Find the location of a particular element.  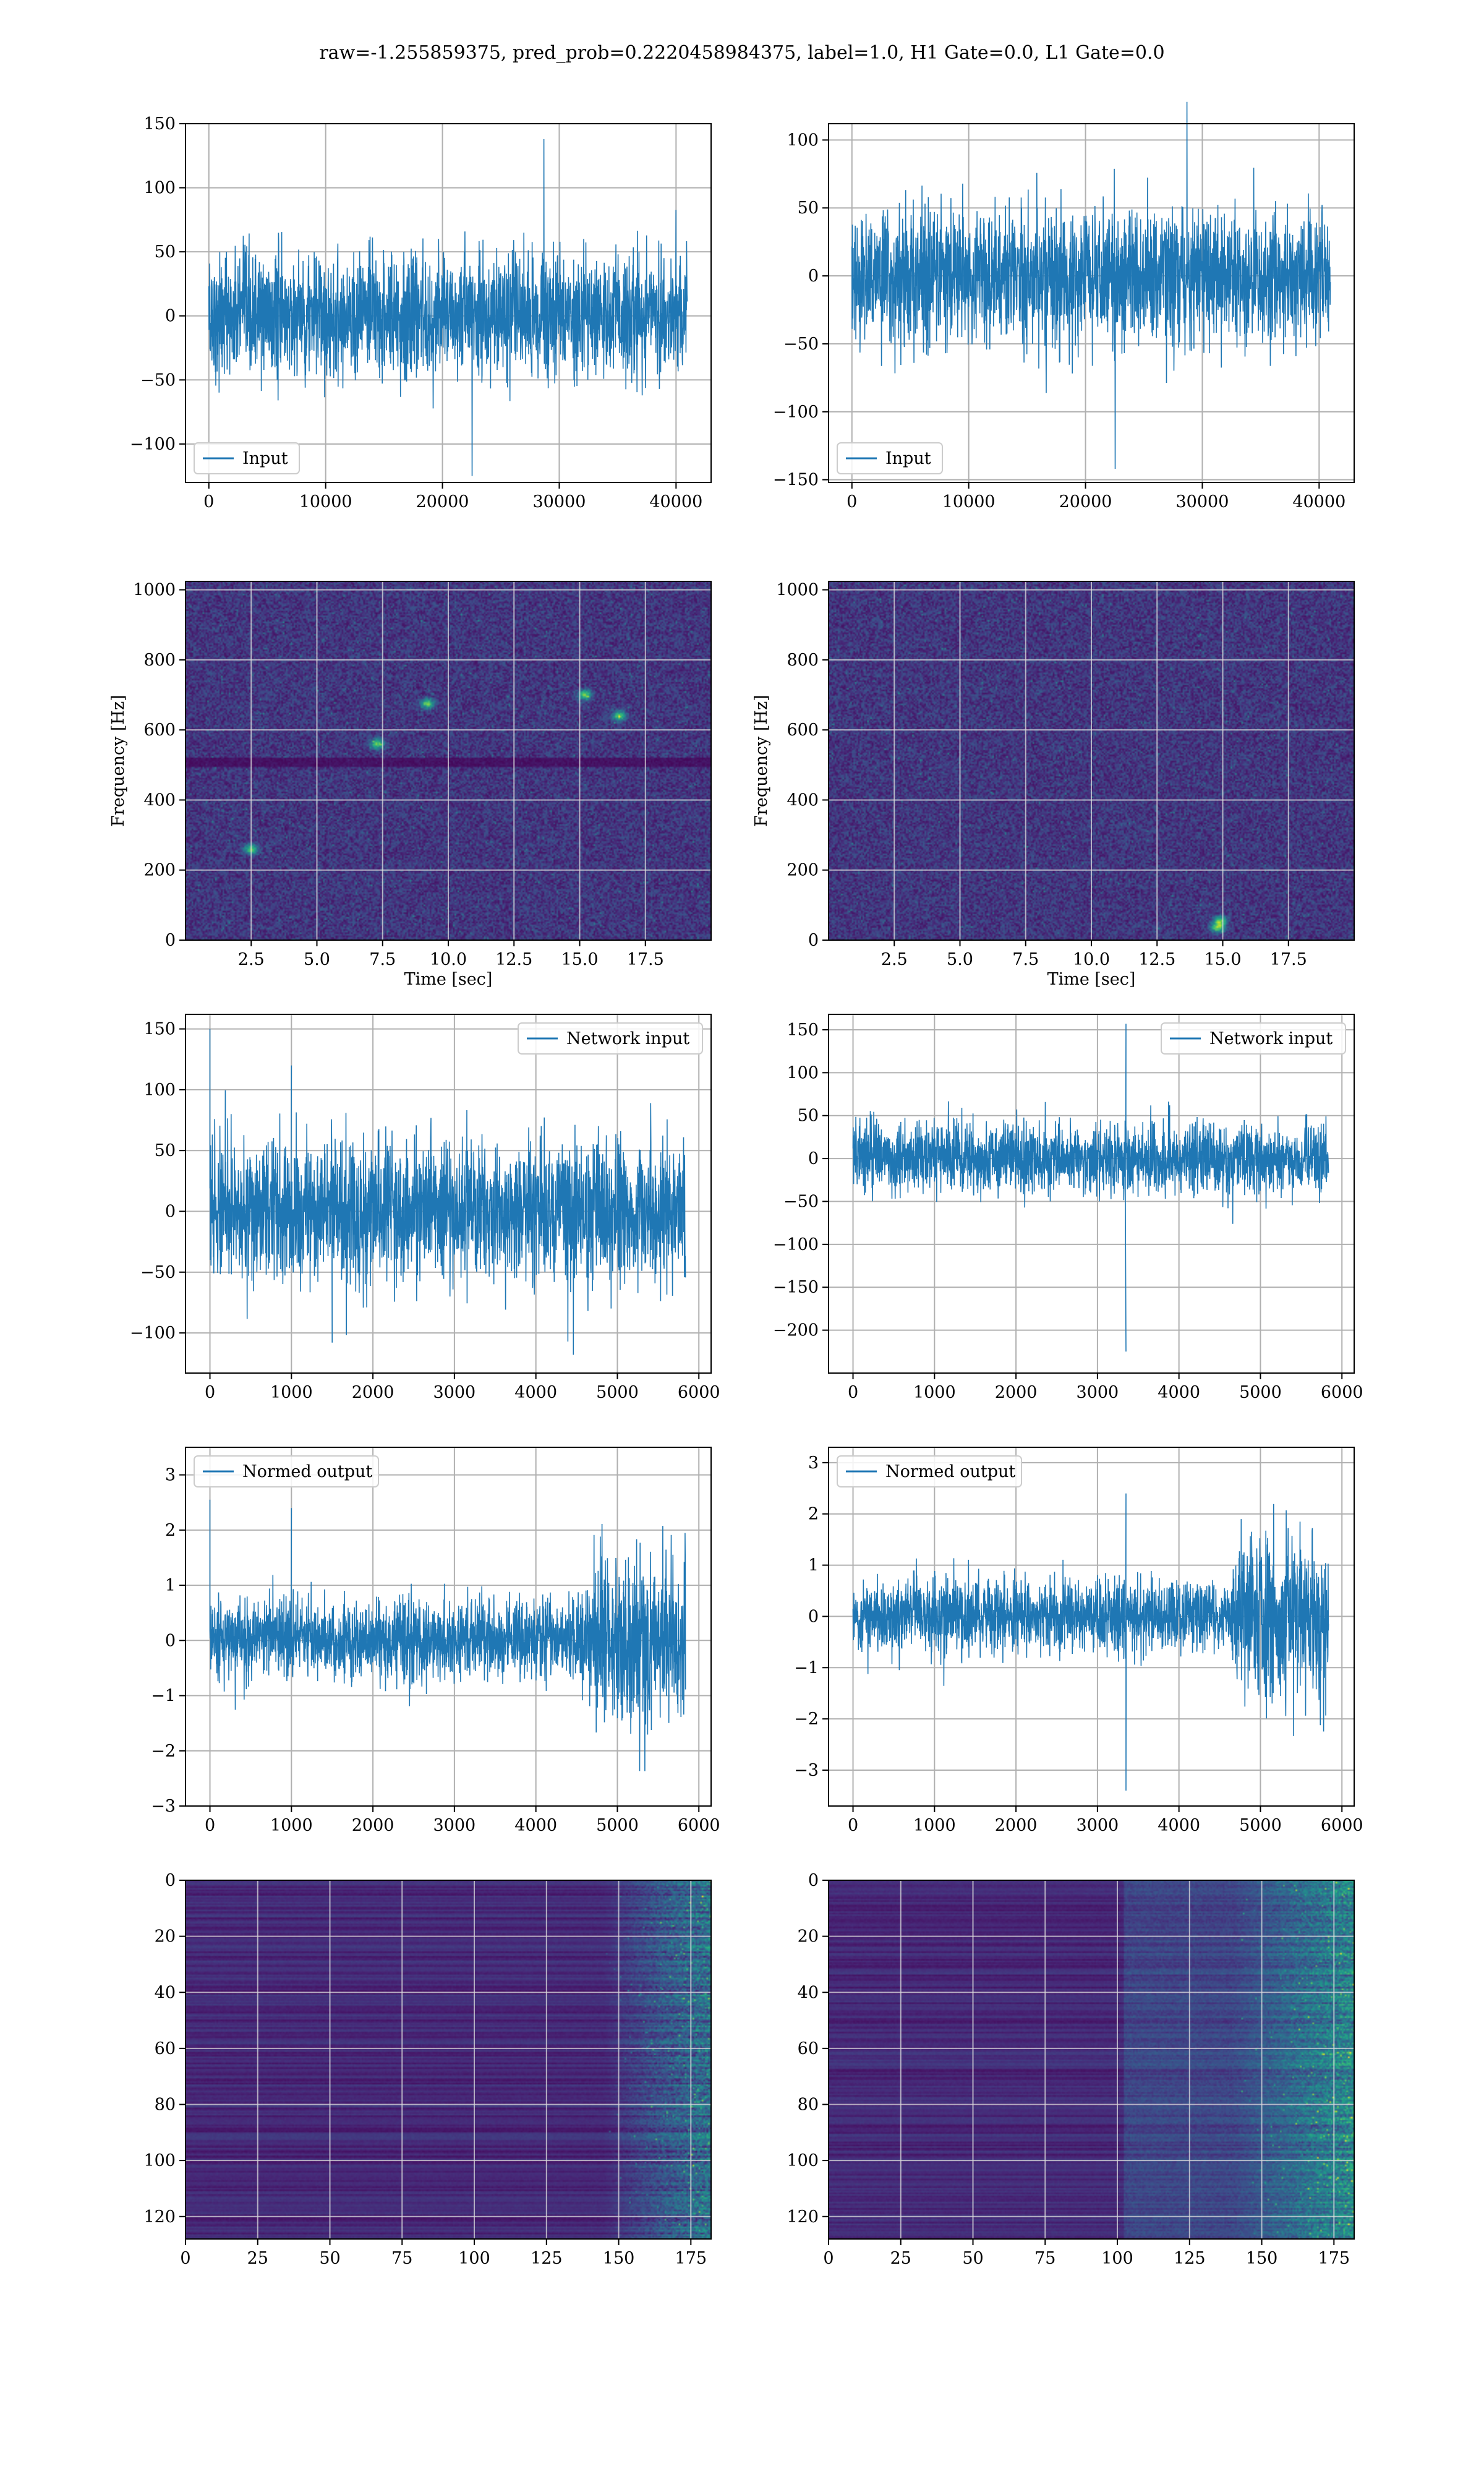

feature-map-left: 0 25 50 75 100 125 150 175 0 20 40 60 80 100 120 is located at coordinates (411, 2059).